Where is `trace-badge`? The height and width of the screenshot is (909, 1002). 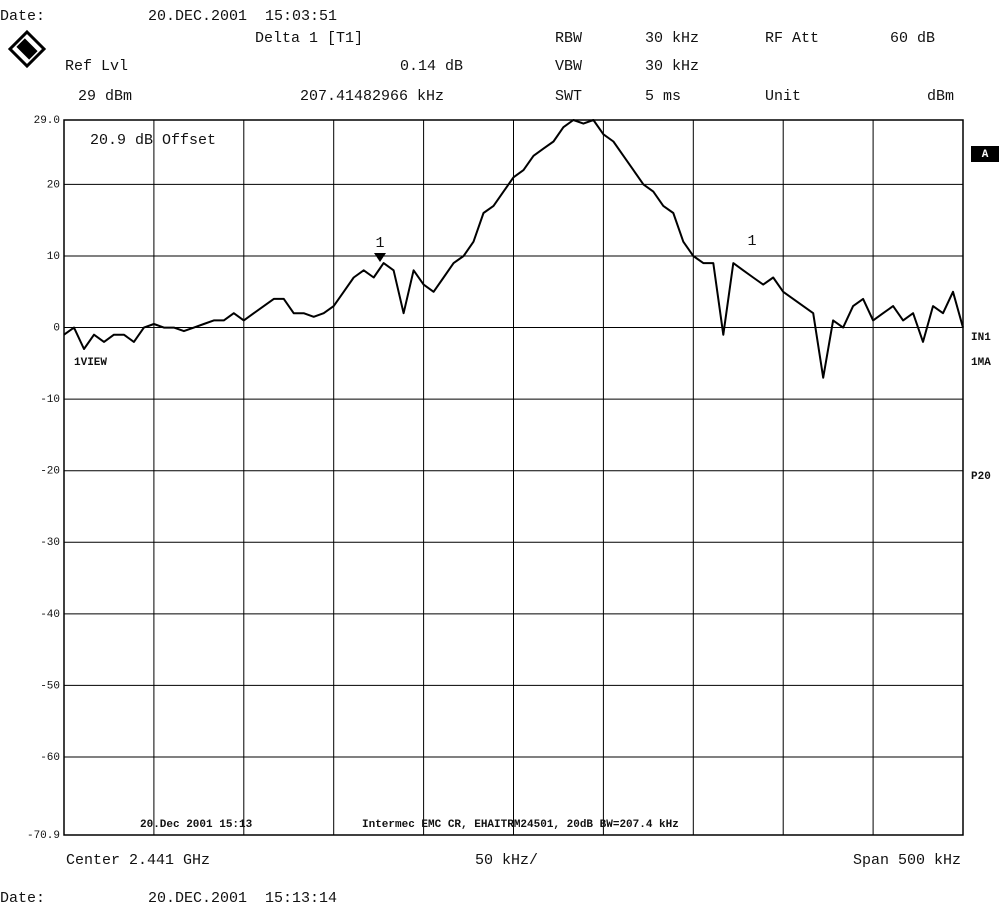 trace-badge is located at coordinates (985, 154).